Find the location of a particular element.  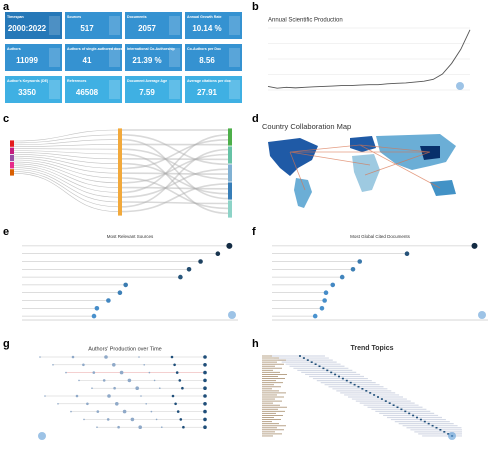

map is located at coordinates (367, 173).